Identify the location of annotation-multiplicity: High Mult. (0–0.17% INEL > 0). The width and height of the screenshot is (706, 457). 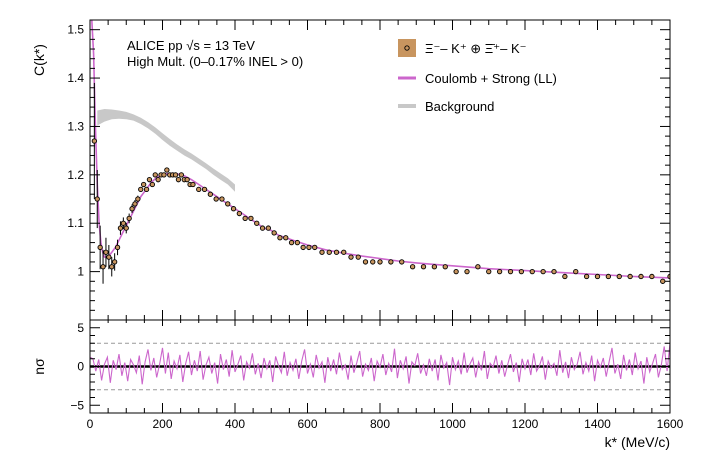
(215, 61).